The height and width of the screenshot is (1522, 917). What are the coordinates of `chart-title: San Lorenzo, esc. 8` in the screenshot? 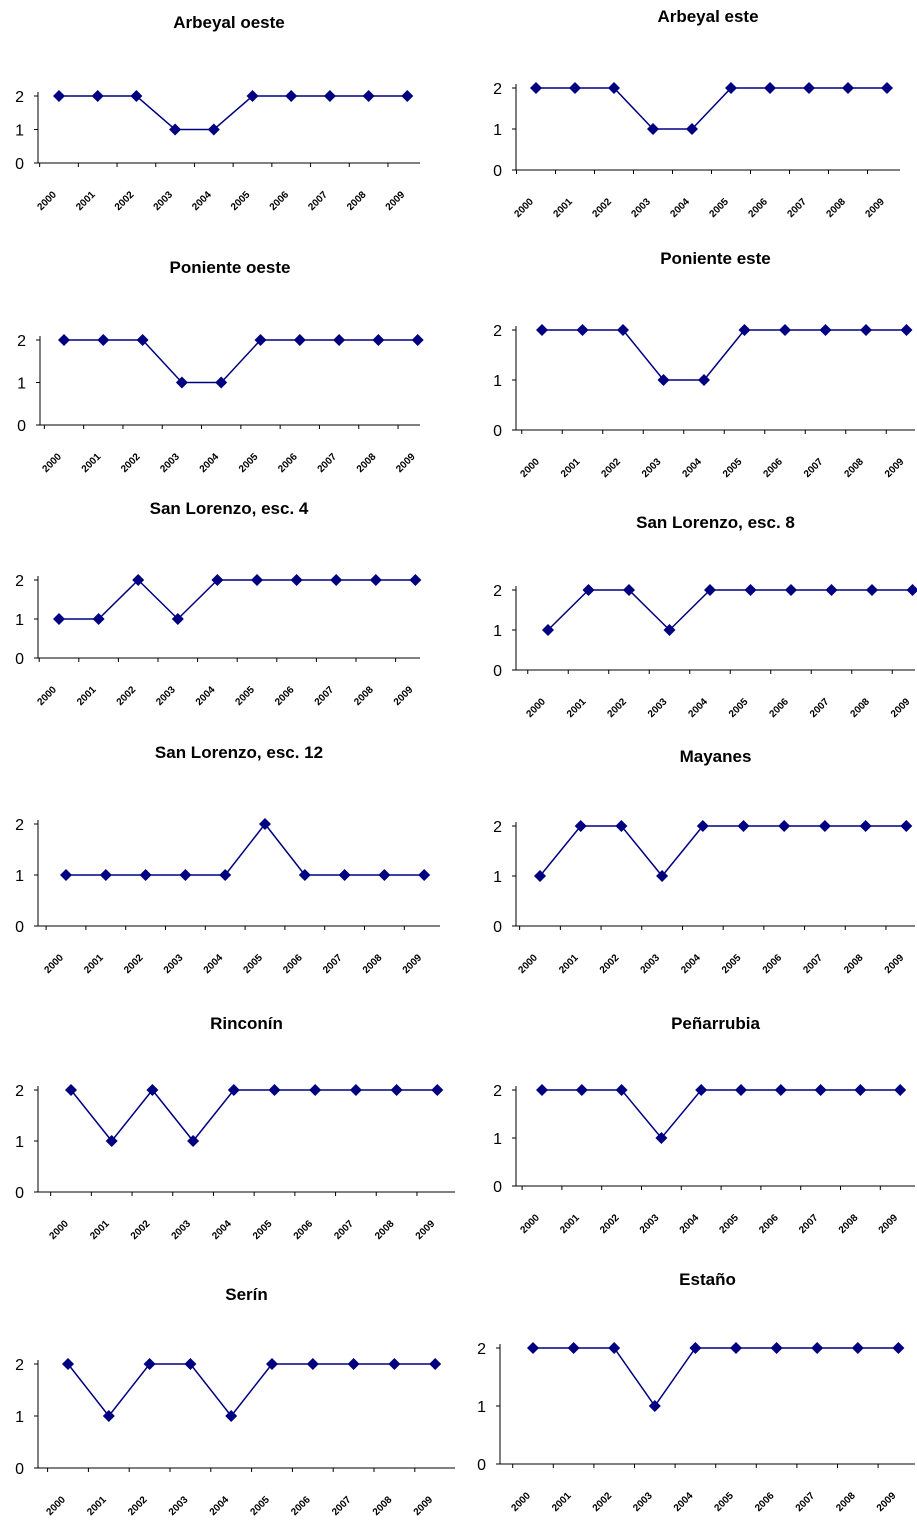 It's located at (715, 522).